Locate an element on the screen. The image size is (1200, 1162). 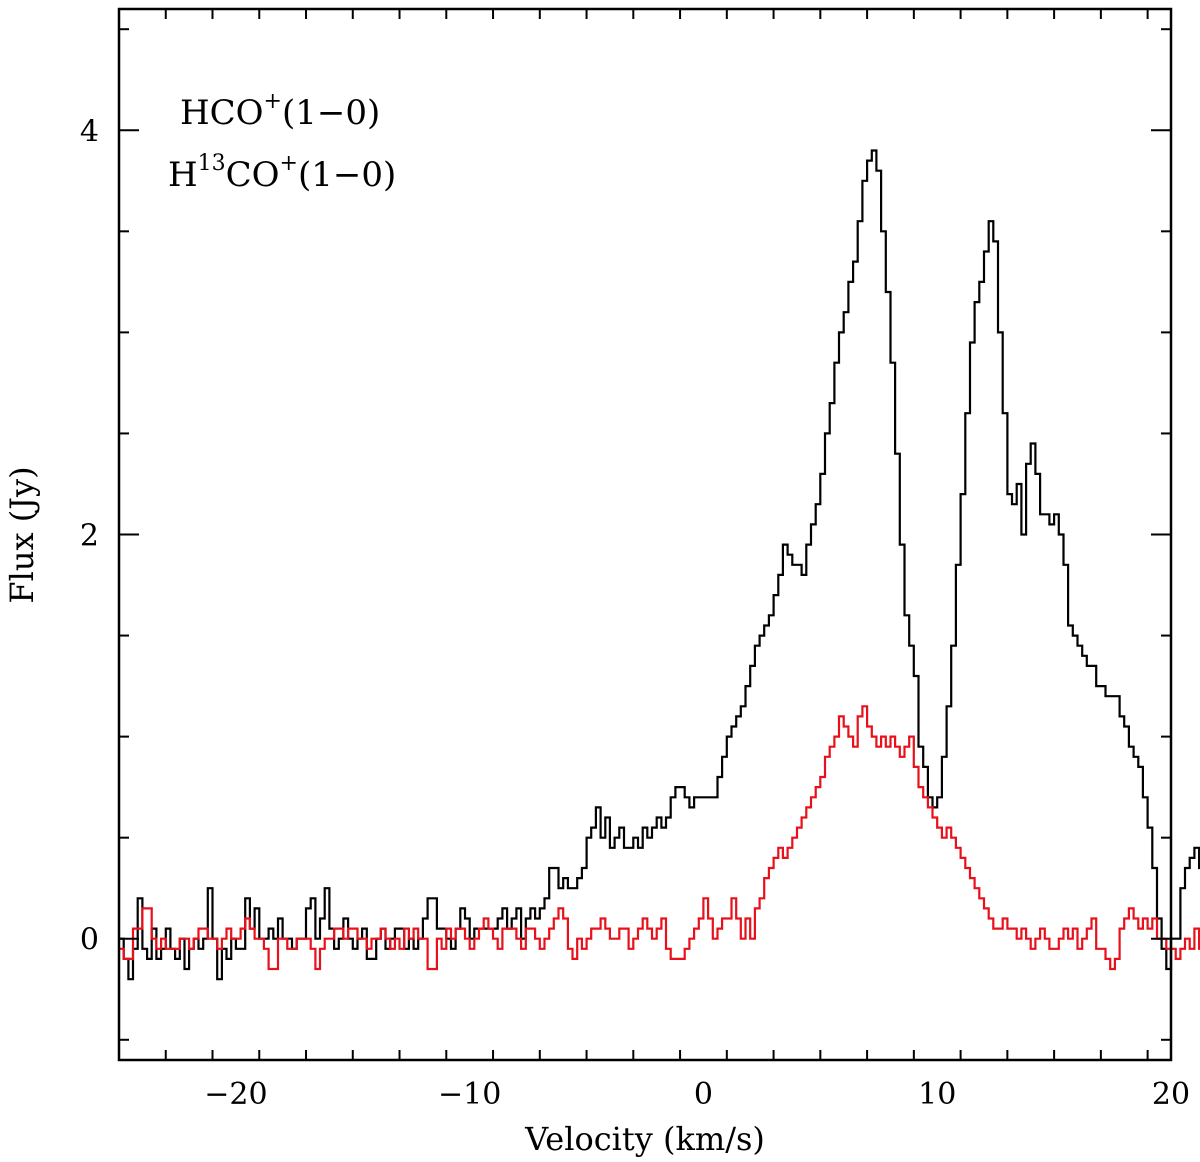
y-tick-label: 4 is located at coordinates (89, 131).